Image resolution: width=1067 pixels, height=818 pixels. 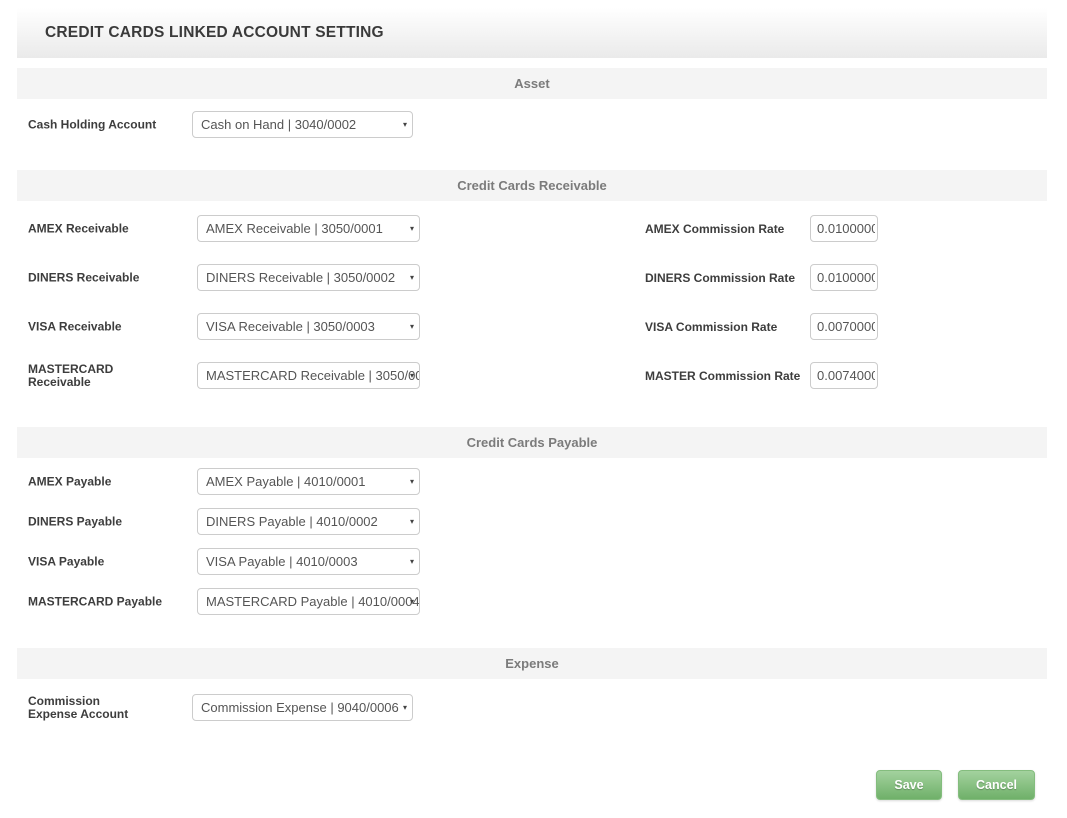 What do you see at coordinates (720, 277) in the screenshot?
I see `rate-label: DINERS Commission Rate` at bounding box center [720, 277].